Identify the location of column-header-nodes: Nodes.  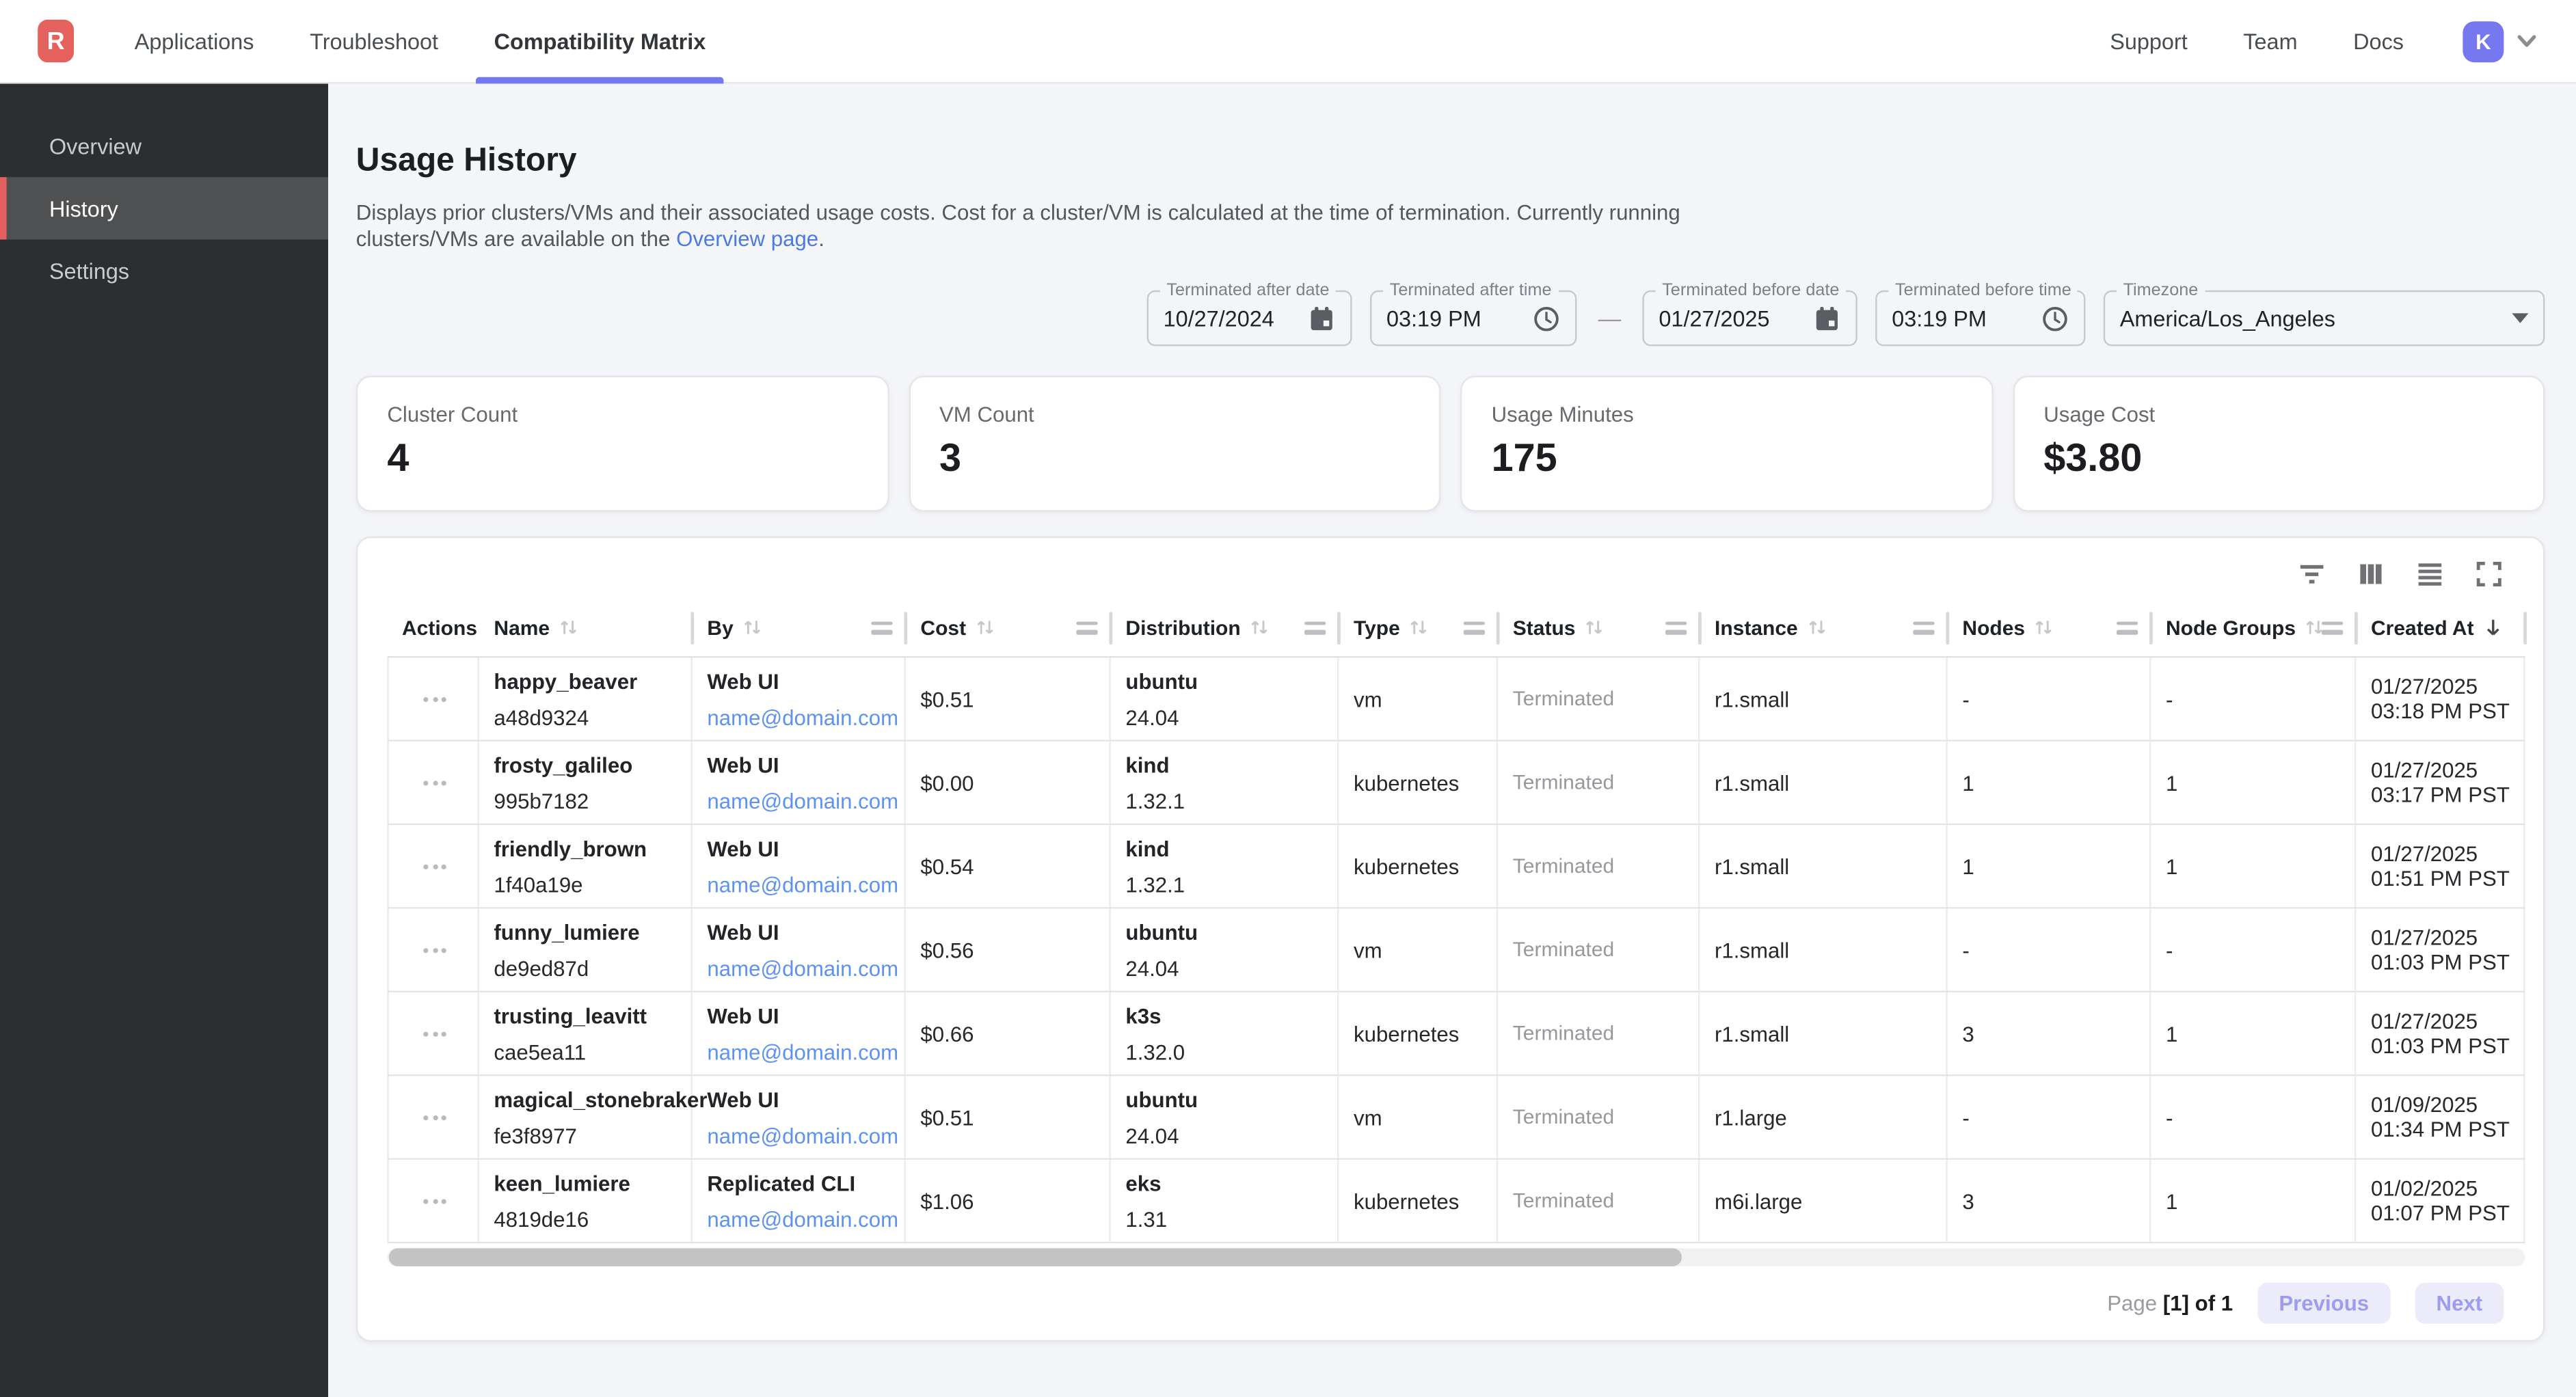
(2050, 628).